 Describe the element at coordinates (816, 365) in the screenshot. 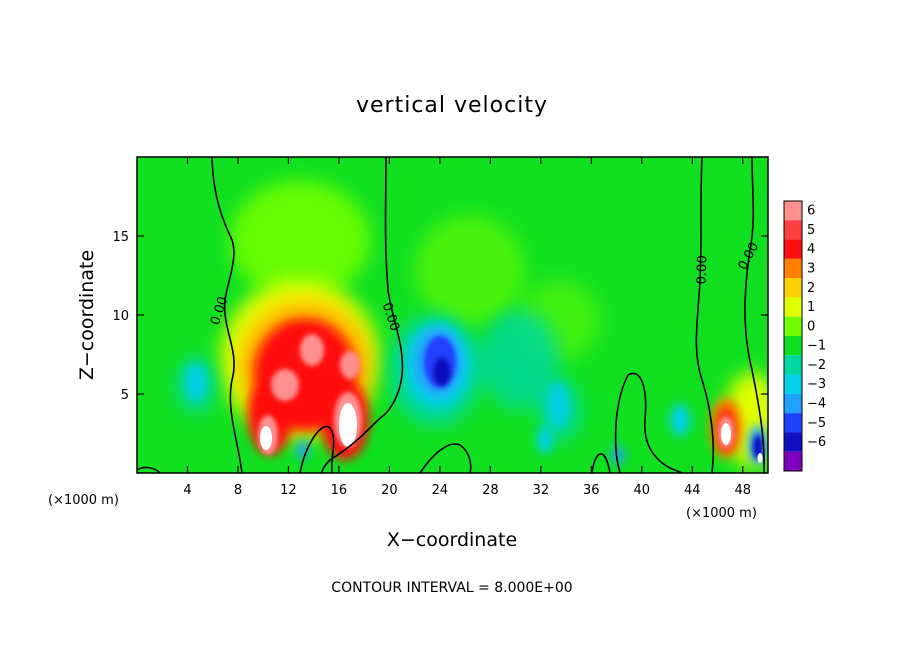

I see `colorbar-label: −2` at that location.